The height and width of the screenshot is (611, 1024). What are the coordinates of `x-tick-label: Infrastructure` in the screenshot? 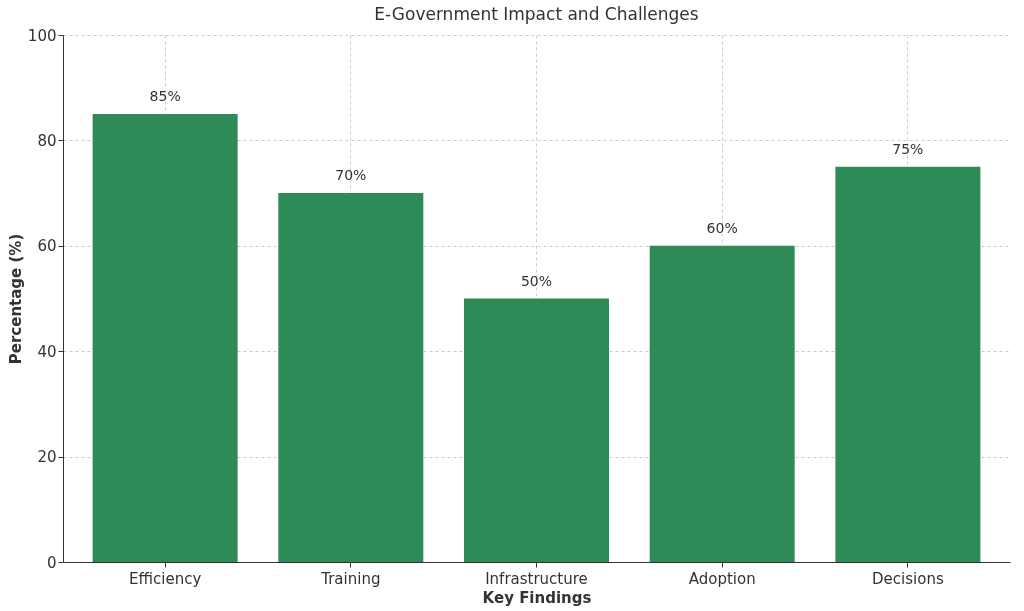 It's located at (536, 578).